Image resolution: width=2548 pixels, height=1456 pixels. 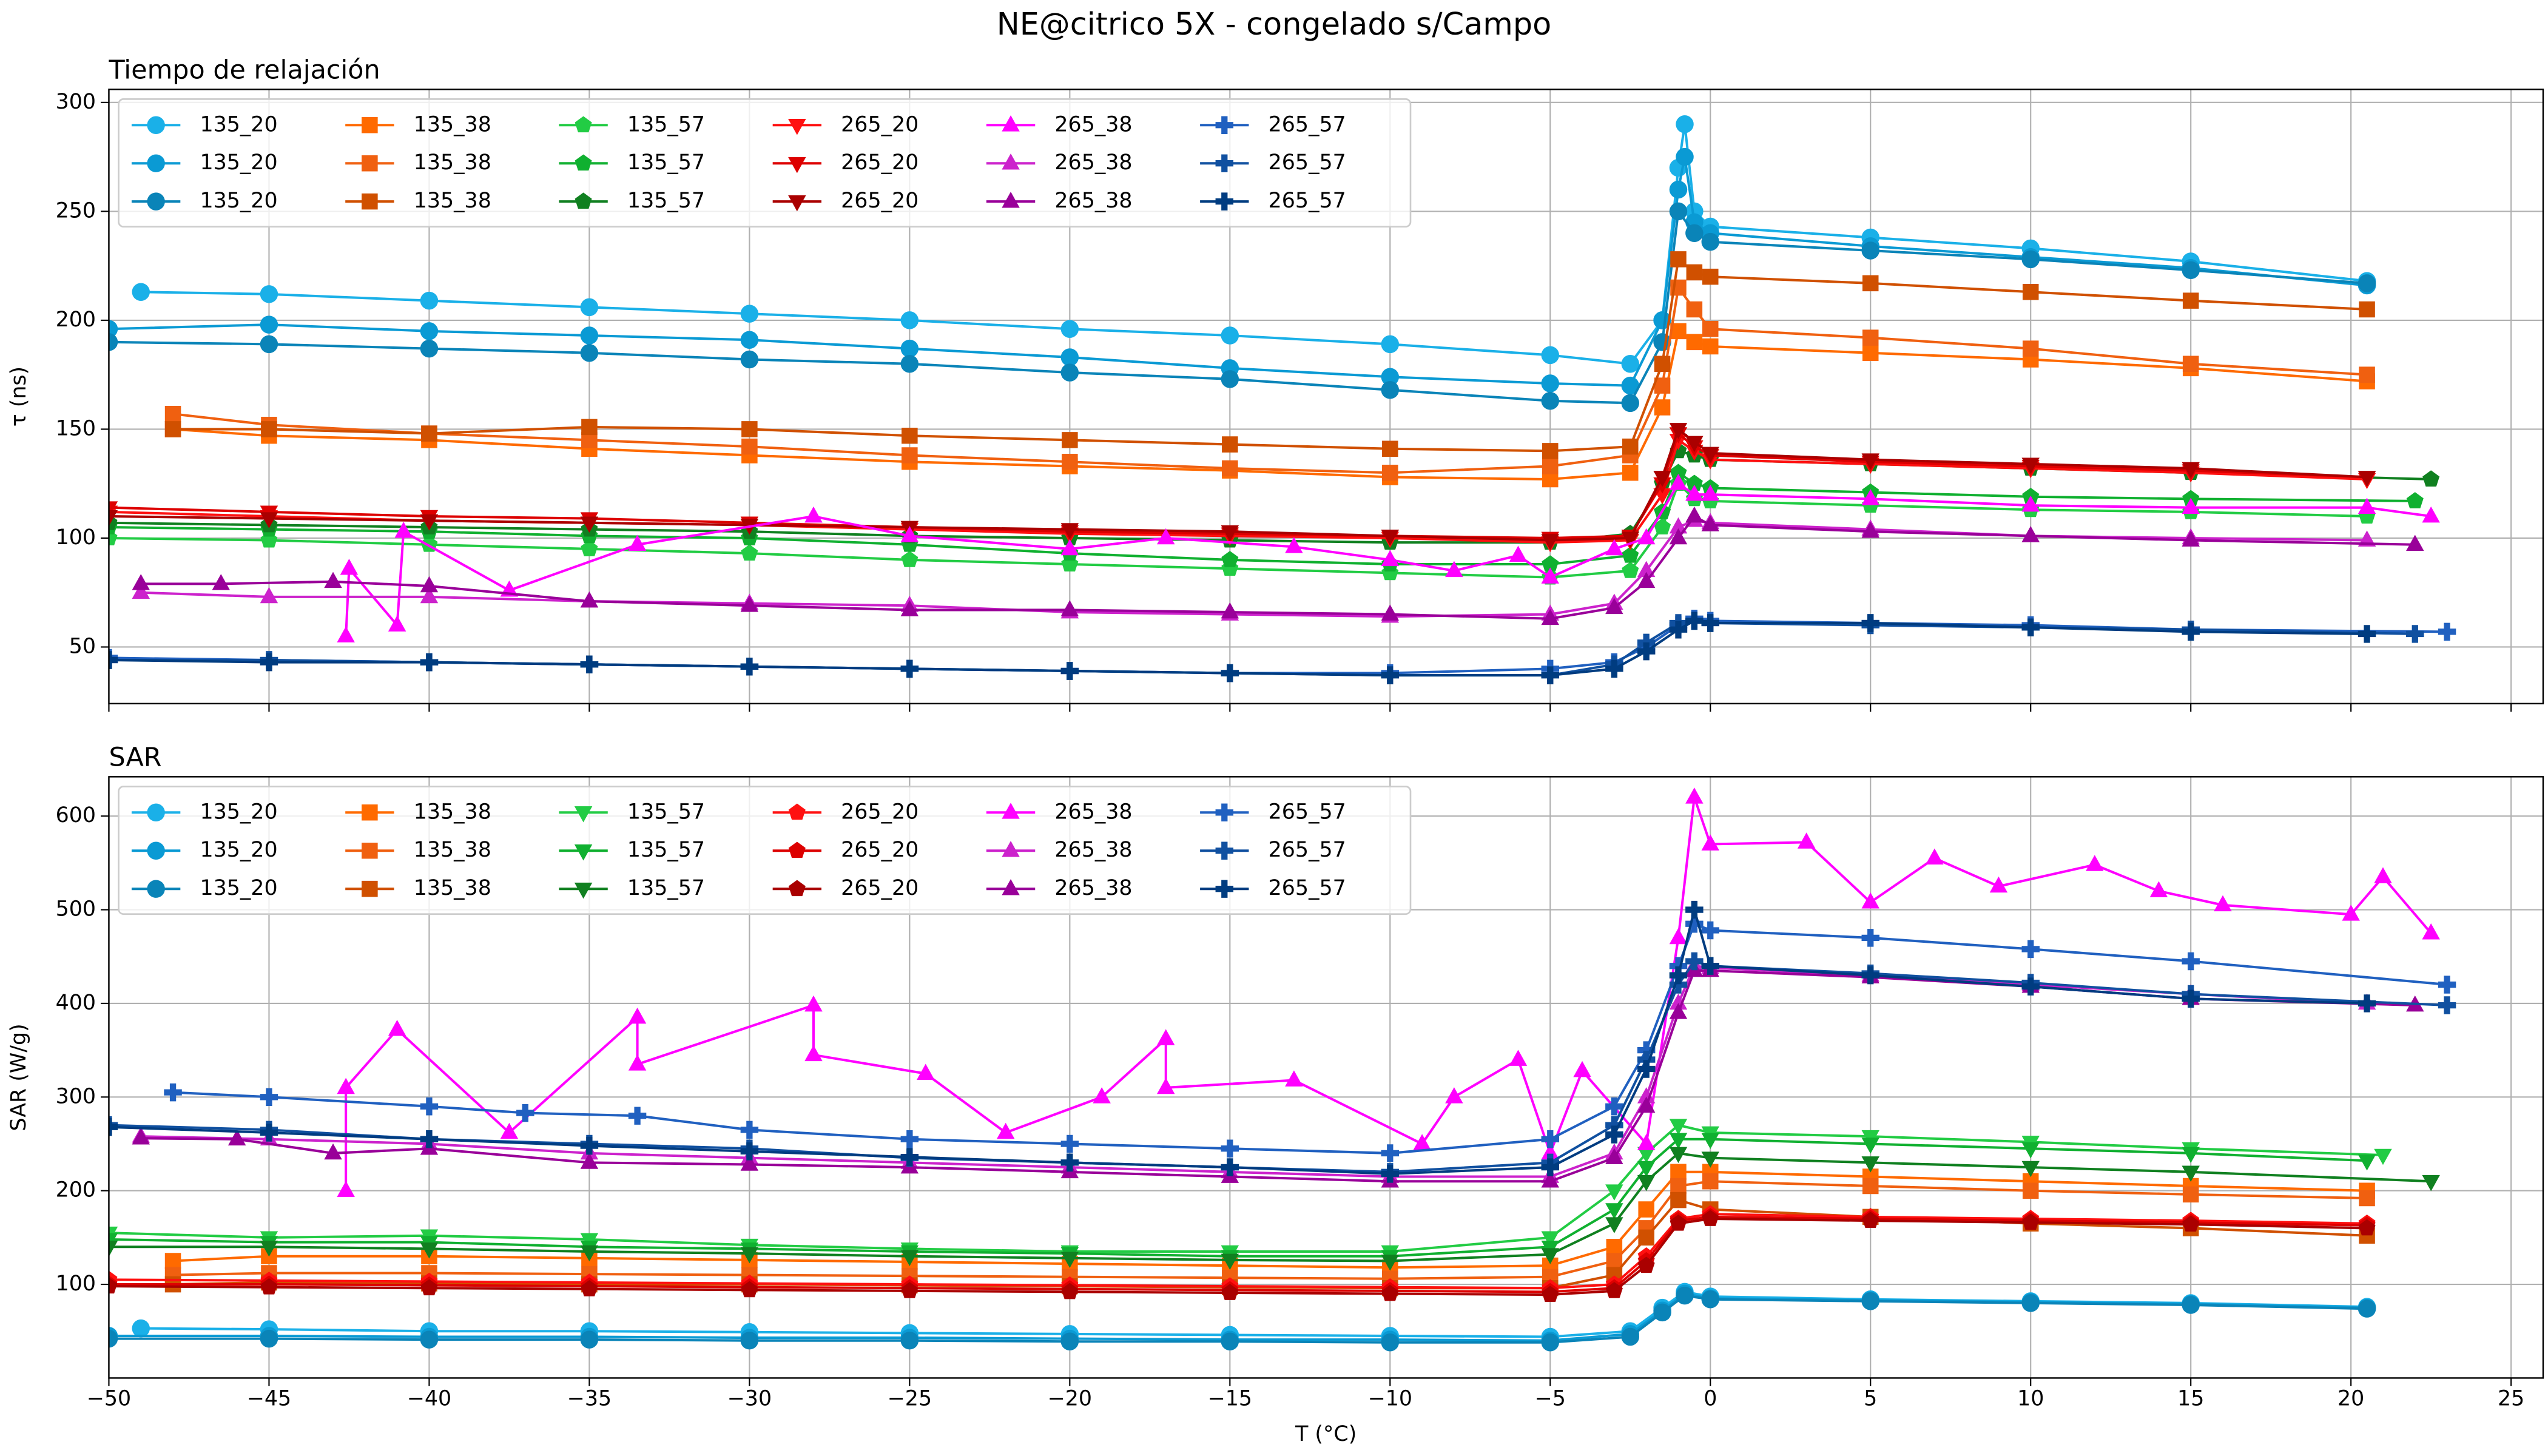 I want to click on legend-label: 265_38, so click(x=1093, y=124).